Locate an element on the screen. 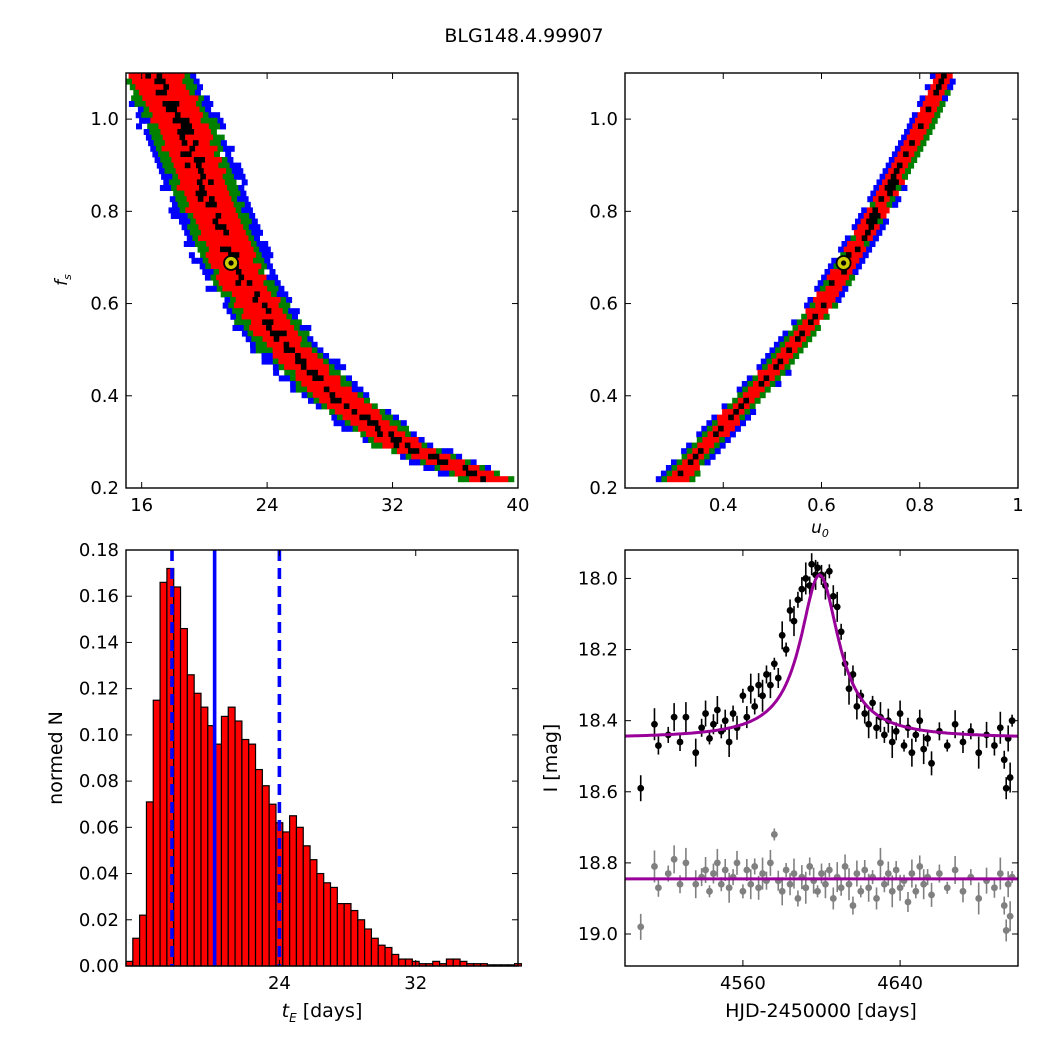  histogram-bar is located at coordinates (456, 962).